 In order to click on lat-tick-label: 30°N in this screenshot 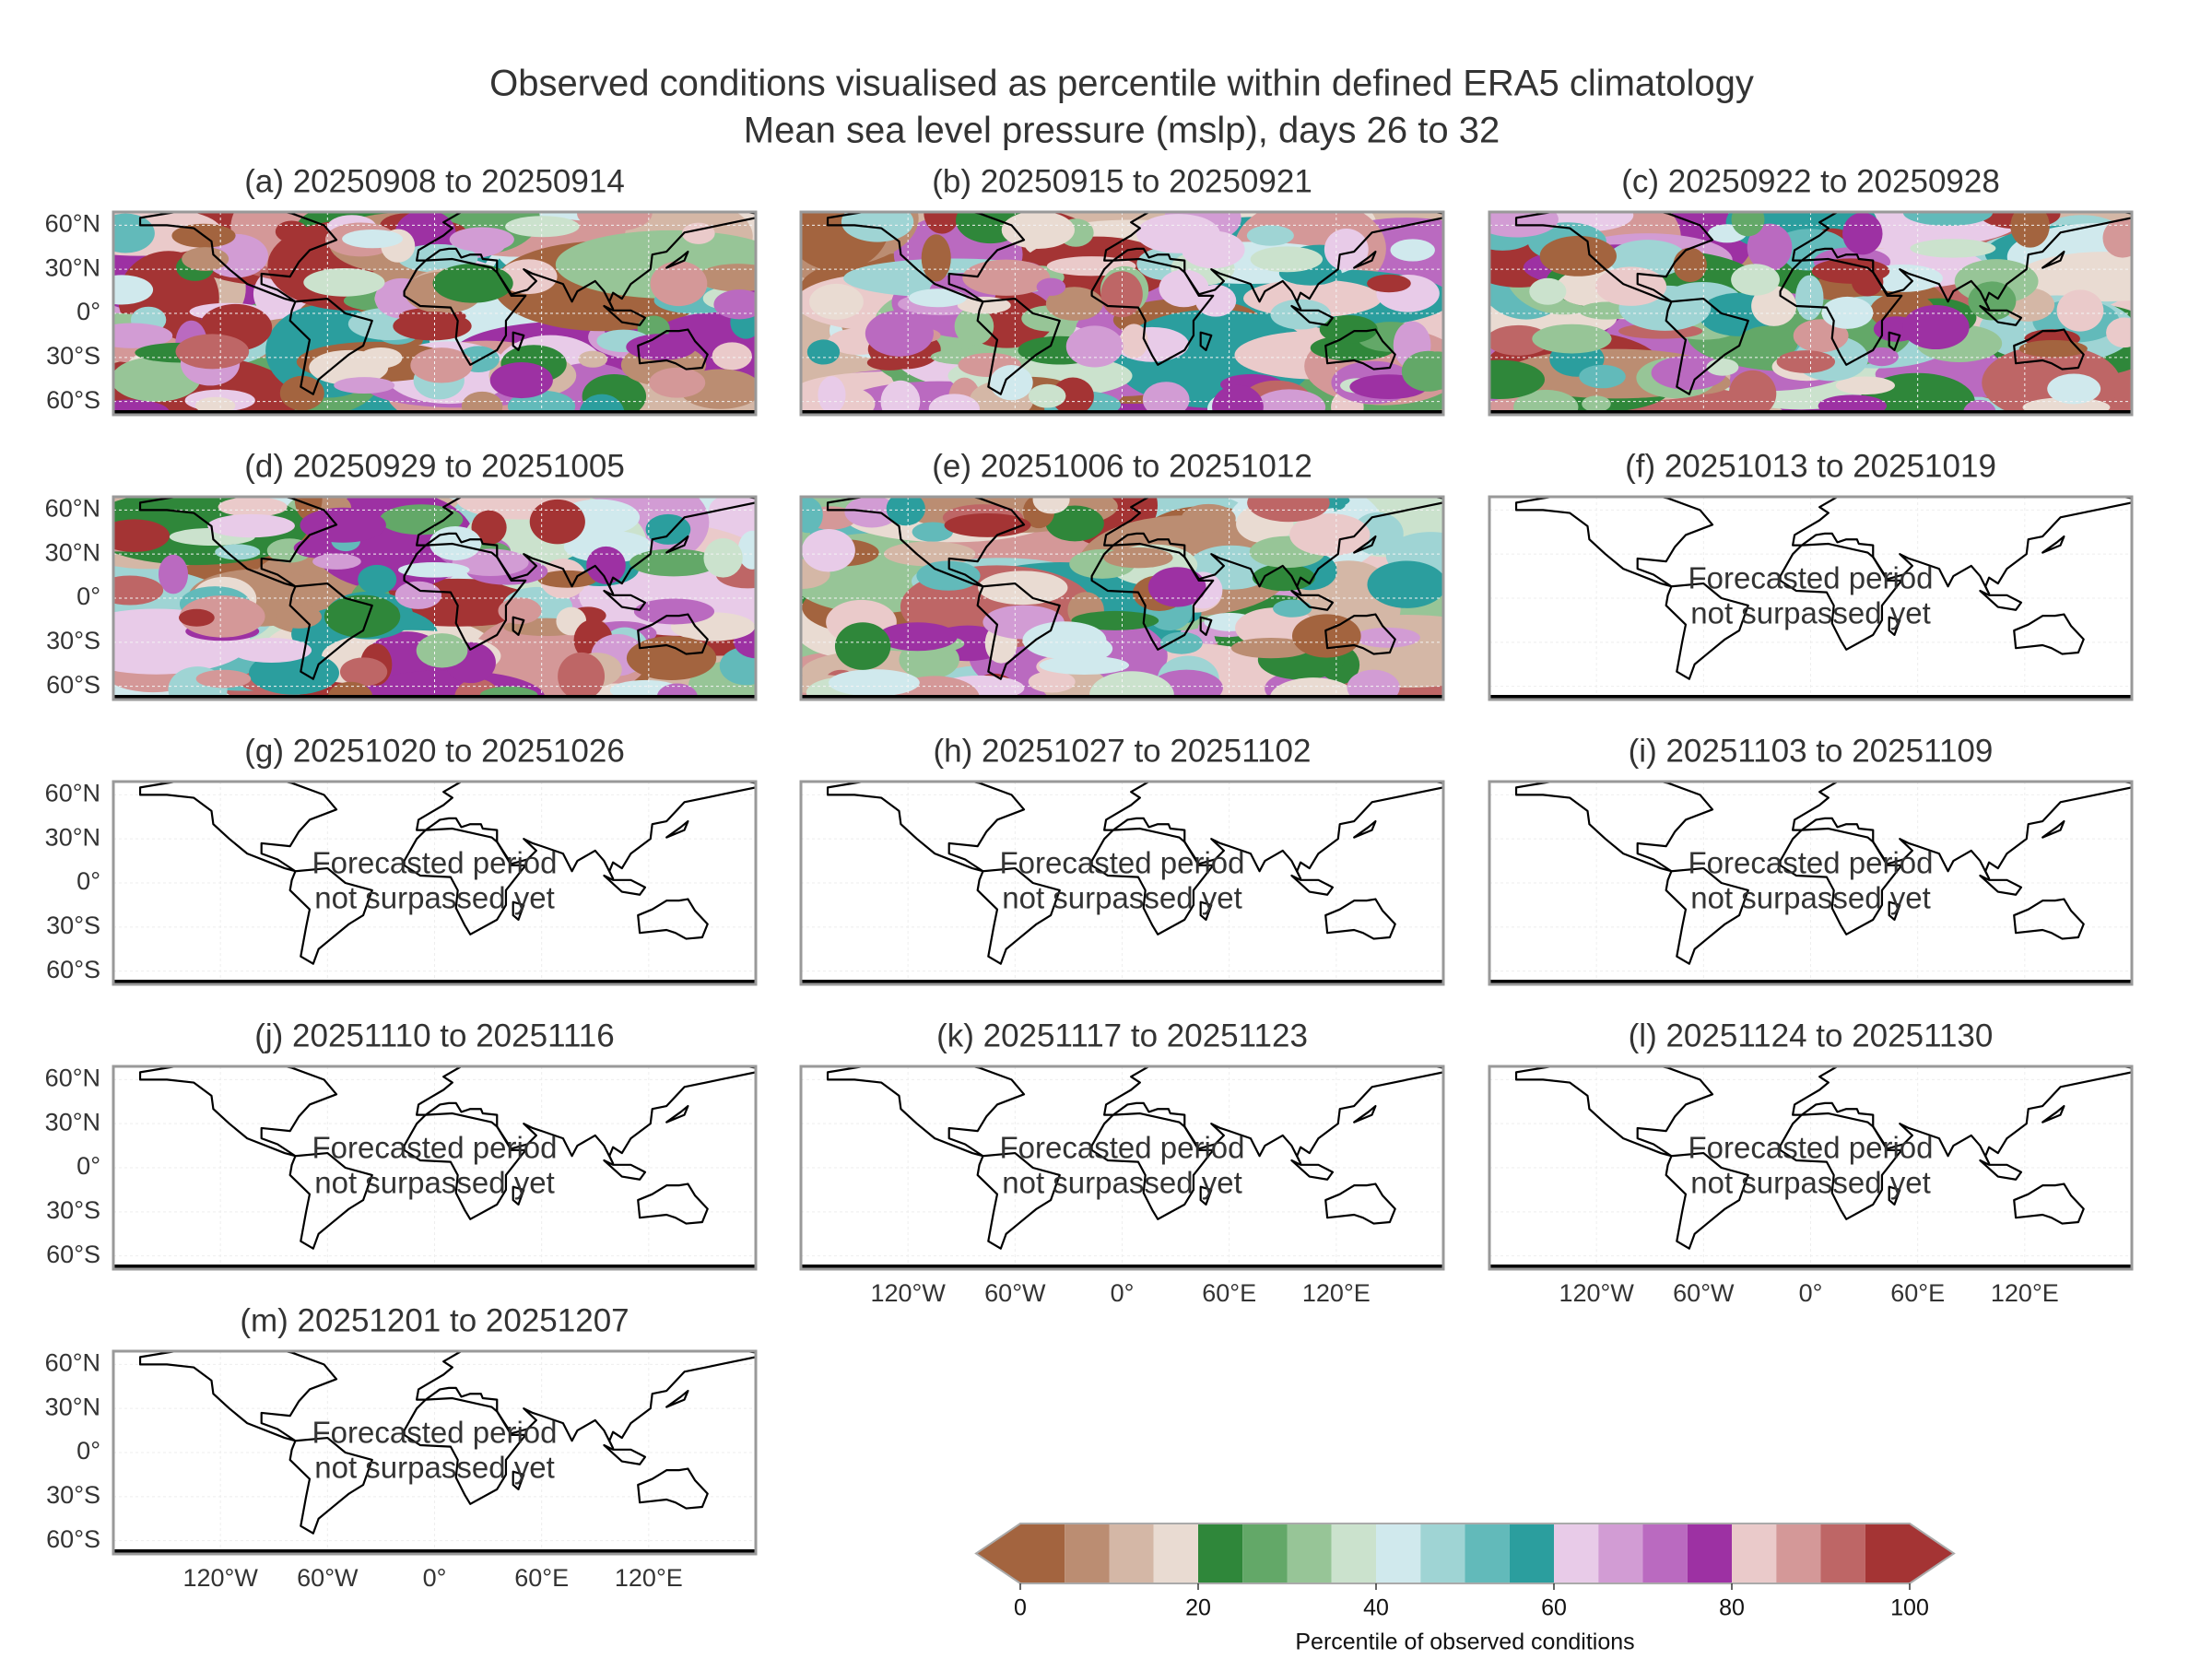, I will do `click(72, 837)`.